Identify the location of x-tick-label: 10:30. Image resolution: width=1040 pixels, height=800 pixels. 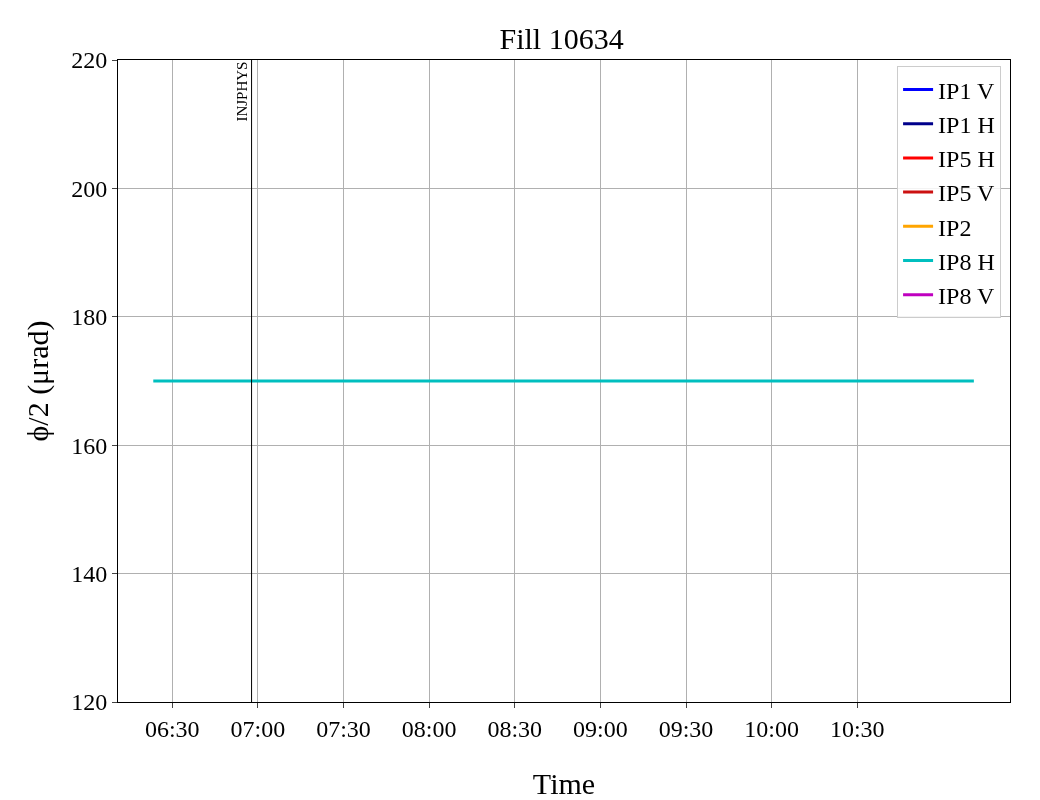
(857, 728).